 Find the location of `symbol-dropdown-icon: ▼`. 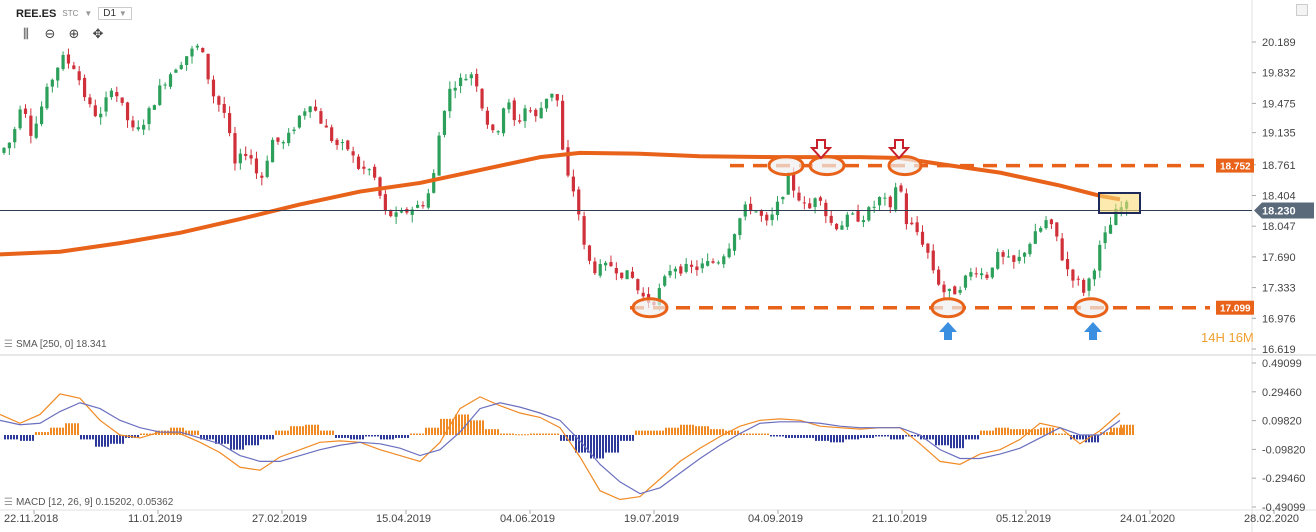

symbol-dropdown-icon: ▼ is located at coordinates (88, 13).